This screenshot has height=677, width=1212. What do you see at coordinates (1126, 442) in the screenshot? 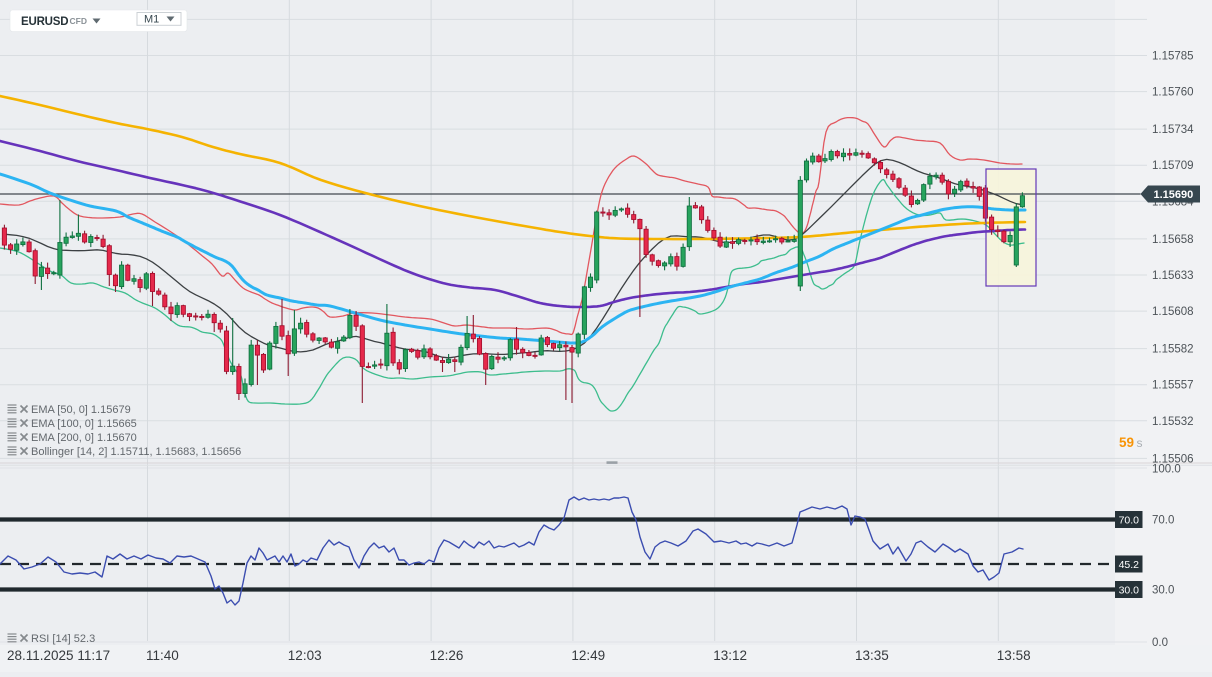
I see `svg-text: 59` at bounding box center [1126, 442].